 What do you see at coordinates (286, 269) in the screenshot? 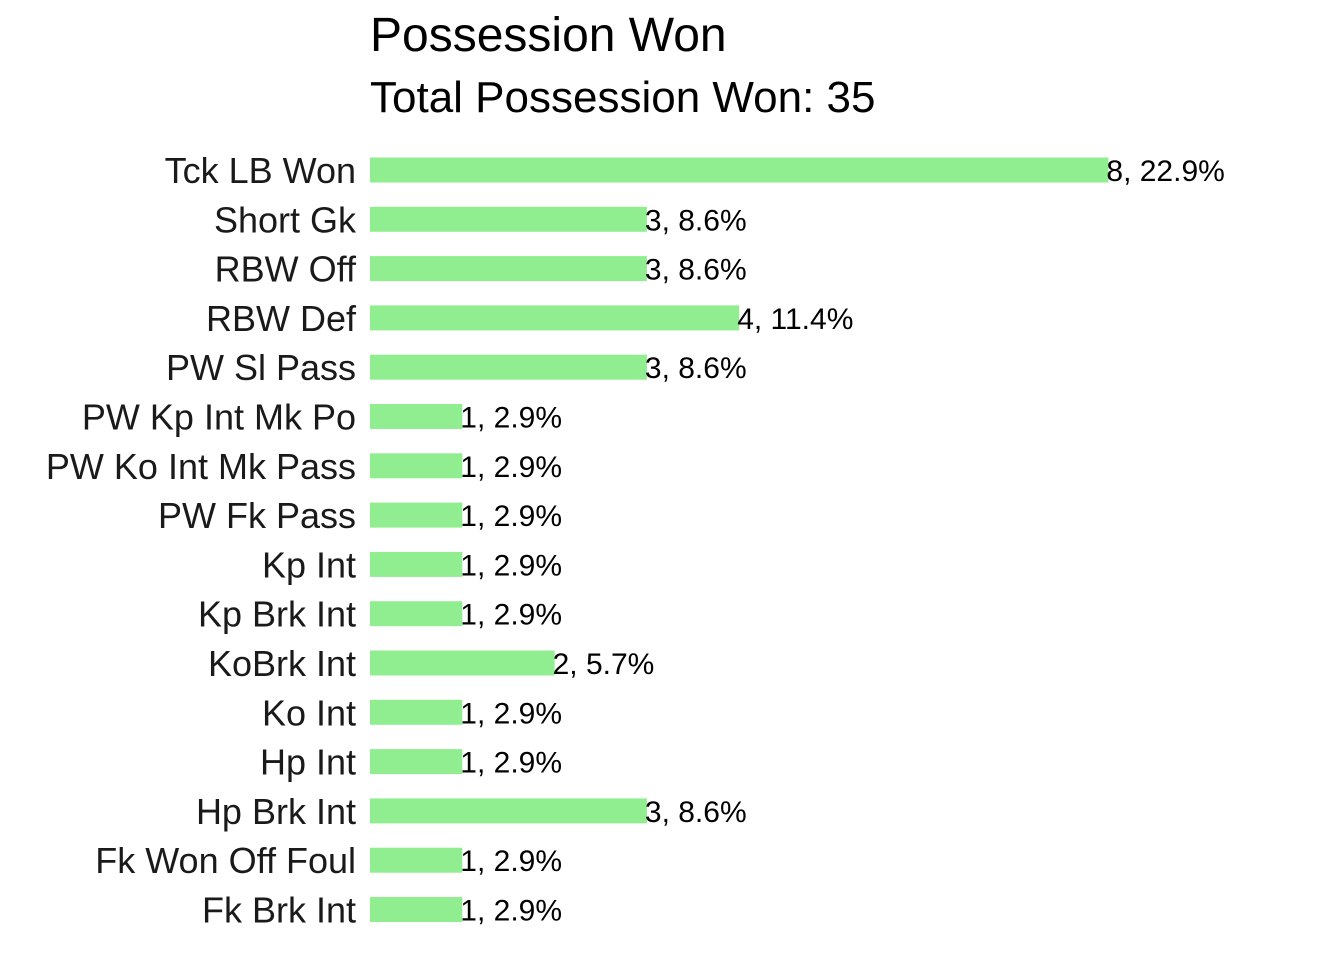
I see `category-label: RBW Off` at bounding box center [286, 269].